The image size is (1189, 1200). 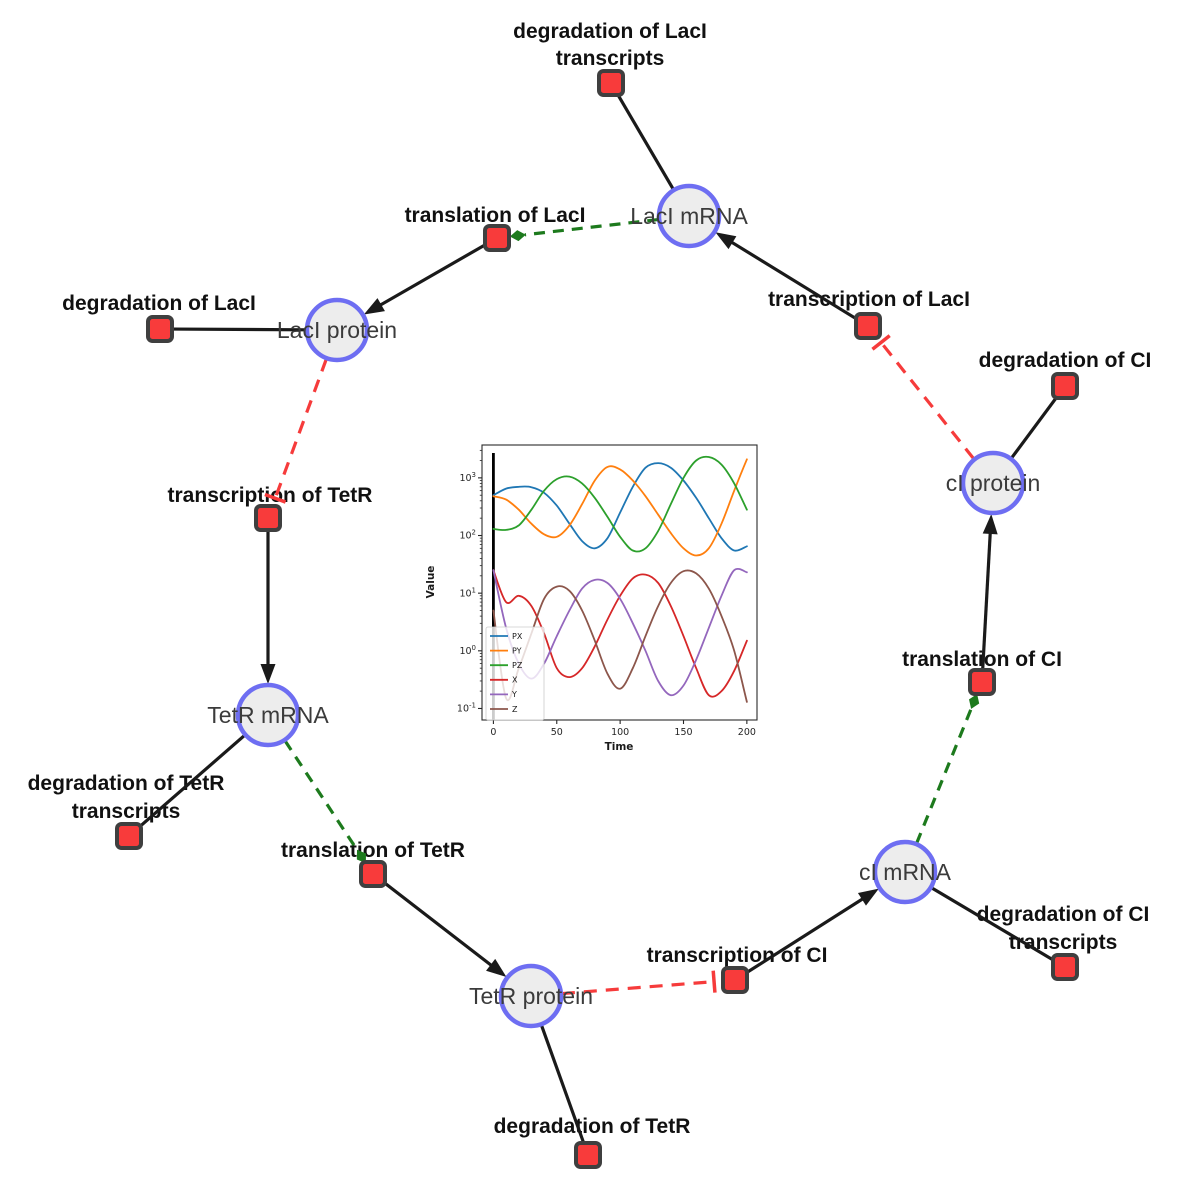 What do you see at coordinates (129, 836) in the screenshot?
I see `reaction-node-deg_tetr_transcripts` at bounding box center [129, 836].